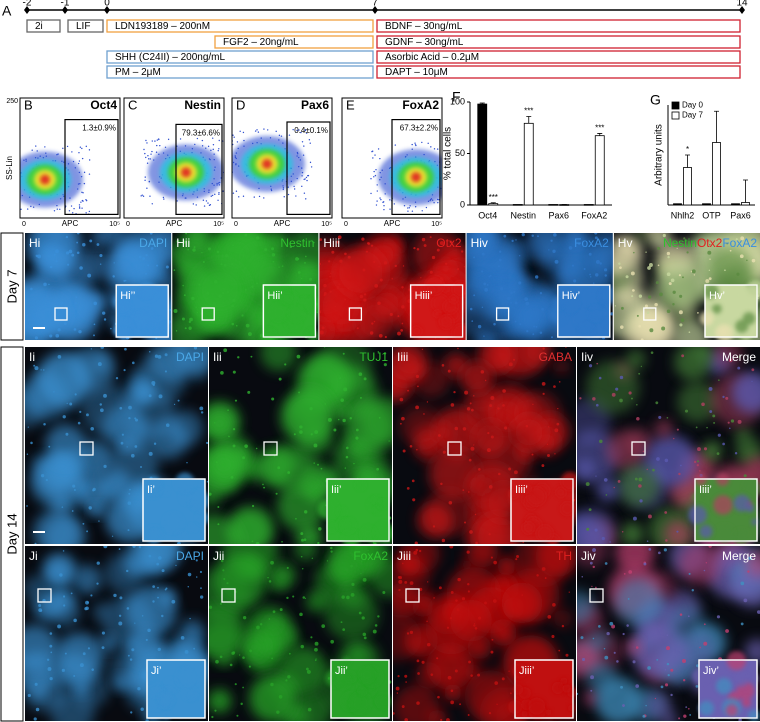 The height and width of the screenshot is (722, 760). What do you see at coordinates (375, 4) in the screenshot?
I see `timeline-tick-label: 7` at bounding box center [375, 4].